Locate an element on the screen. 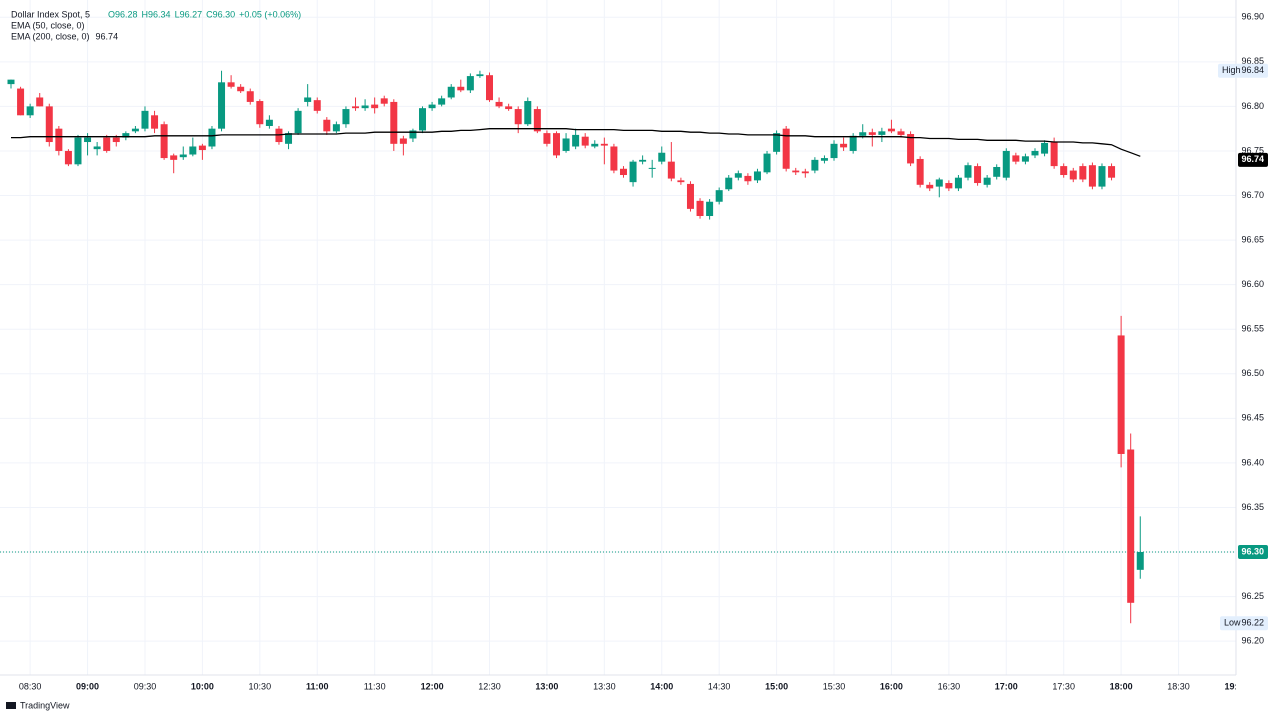 The height and width of the screenshot is (717, 1280). indicator-name: EMA (200, close, 0) is located at coordinates (50, 36).